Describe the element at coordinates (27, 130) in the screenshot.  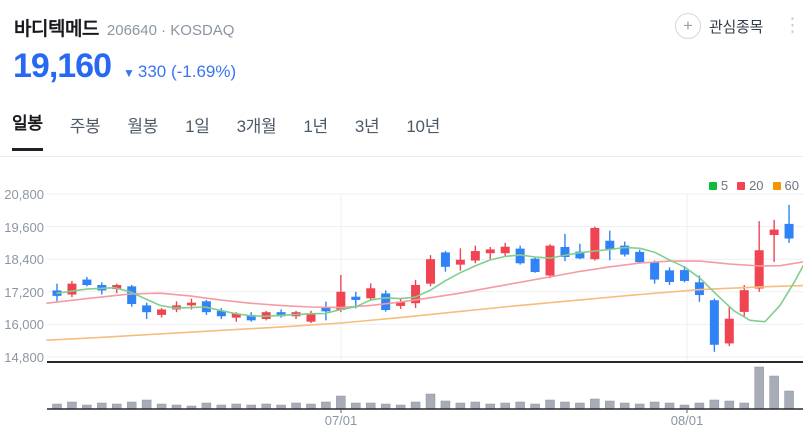
I see `tab-daily: 일봉` at that location.